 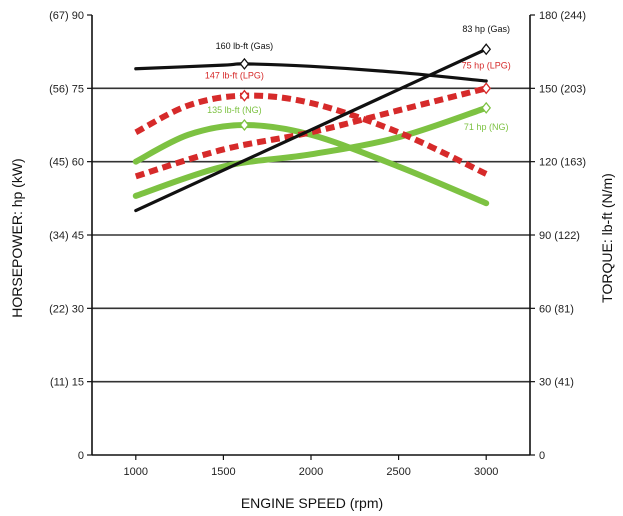 I want to click on right-tick-label: 0, so click(x=542, y=456).